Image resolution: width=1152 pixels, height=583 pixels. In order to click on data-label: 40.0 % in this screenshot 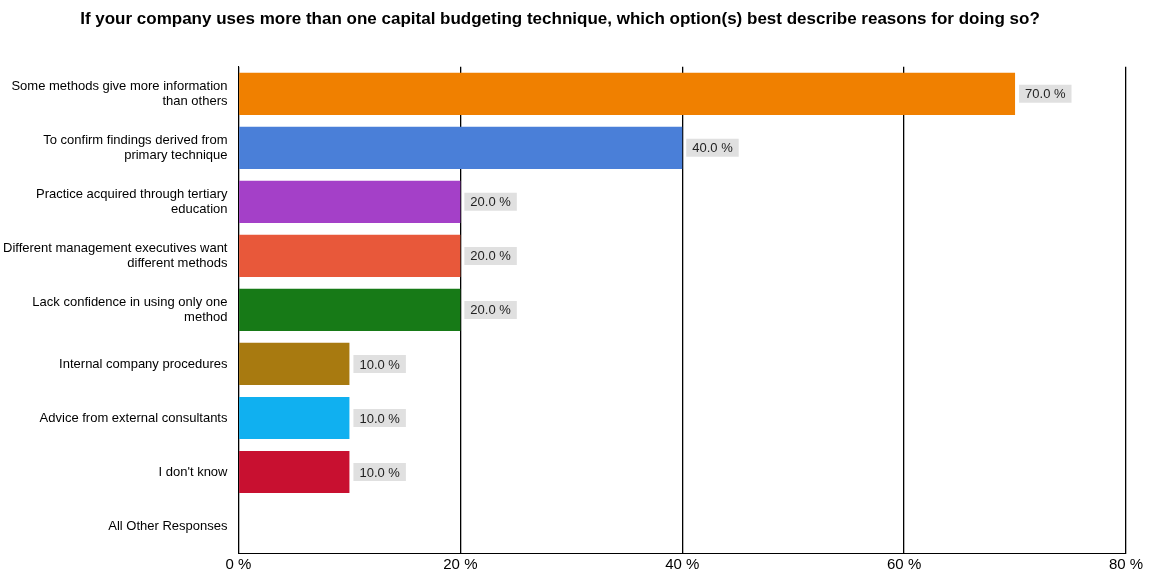, I will do `click(713, 148)`.